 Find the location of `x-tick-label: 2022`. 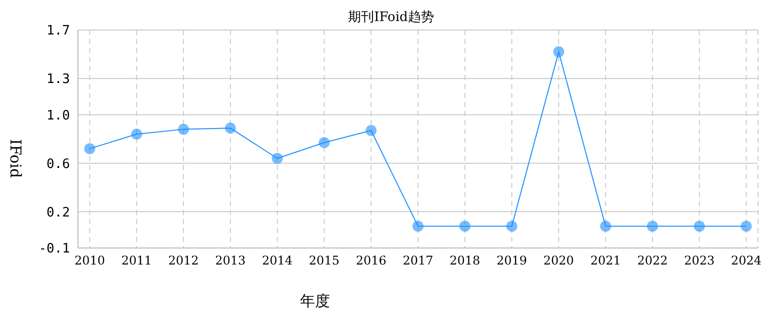

x-tick-label: 2022 is located at coordinates (652, 261).